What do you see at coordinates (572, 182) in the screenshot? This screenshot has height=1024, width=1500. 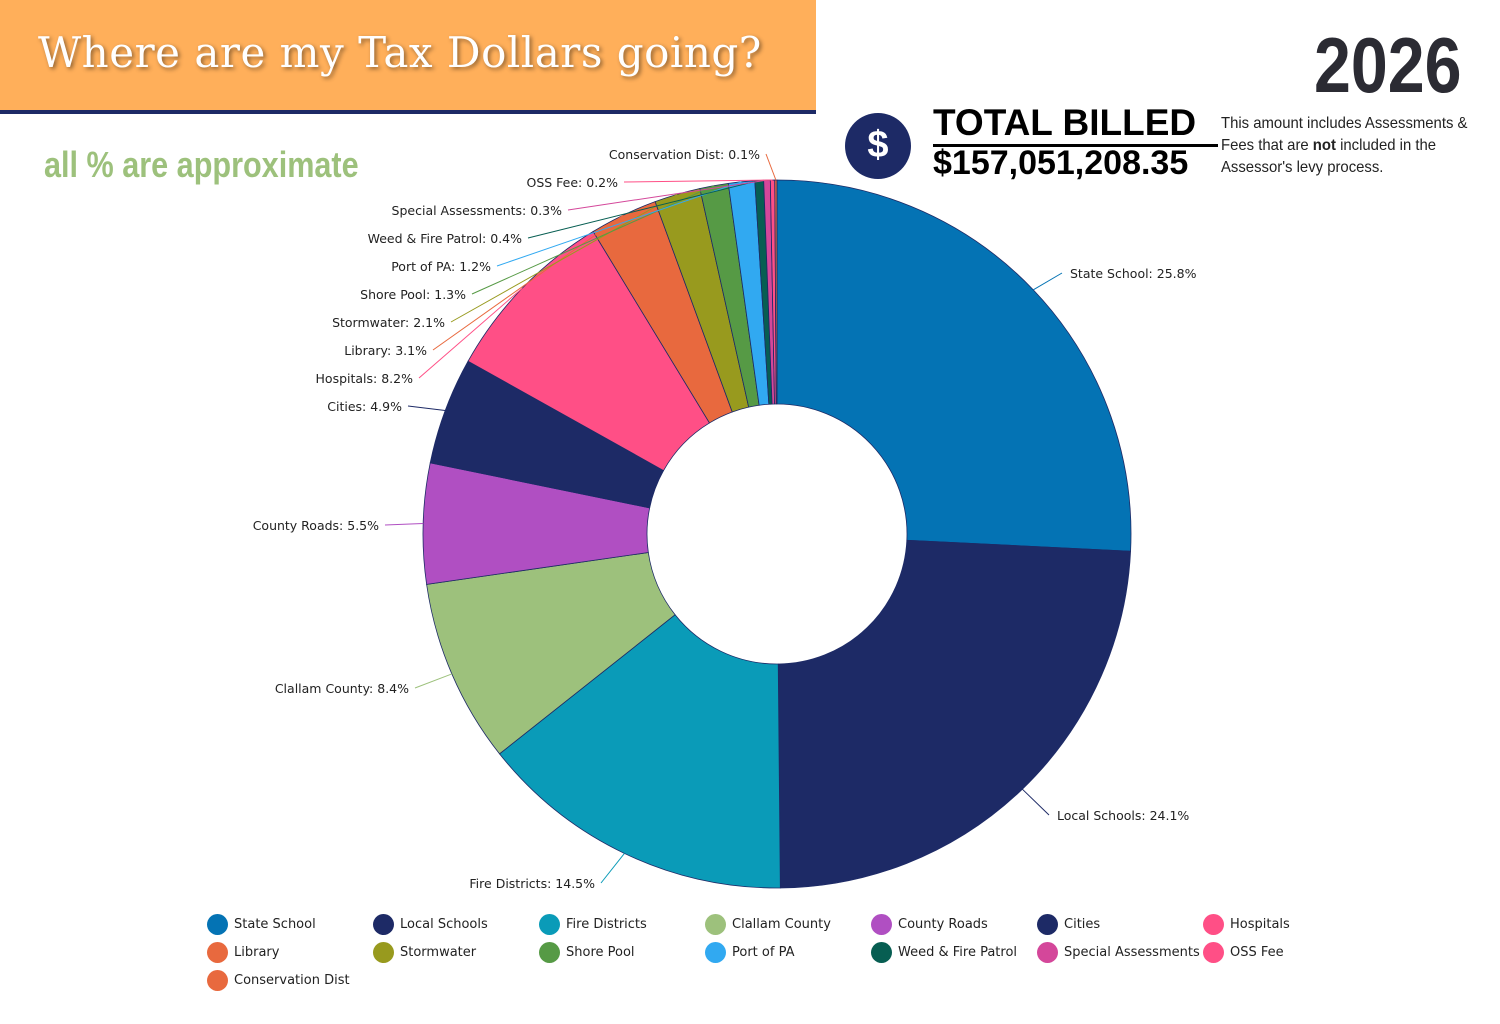 I see `data-label: OSS Fee: 0.2%` at bounding box center [572, 182].